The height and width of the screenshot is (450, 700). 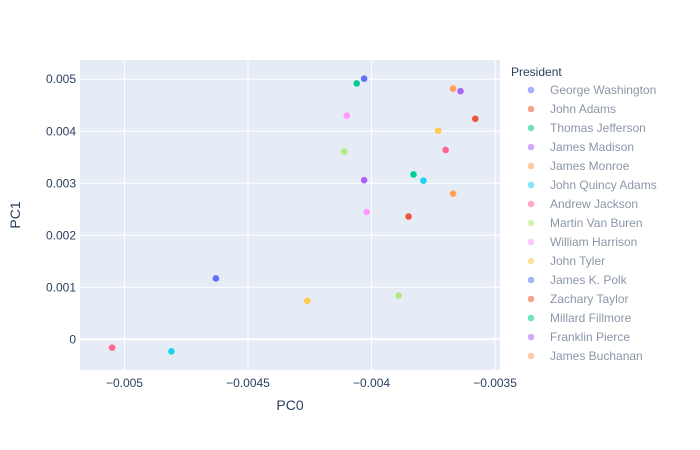 What do you see at coordinates (590, 166) in the screenshot?
I see `legend-label: James Monroe` at bounding box center [590, 166].